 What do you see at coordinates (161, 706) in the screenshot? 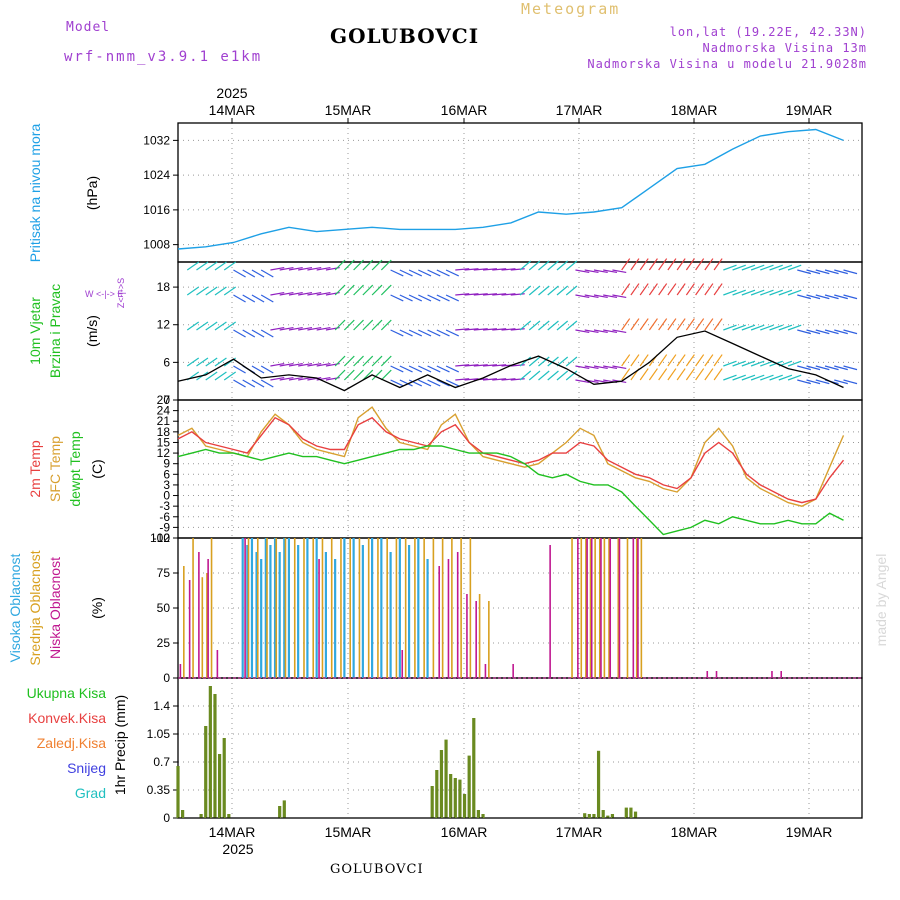
I see `y-tick-label: 1.4` at bounding box center [161, 706].